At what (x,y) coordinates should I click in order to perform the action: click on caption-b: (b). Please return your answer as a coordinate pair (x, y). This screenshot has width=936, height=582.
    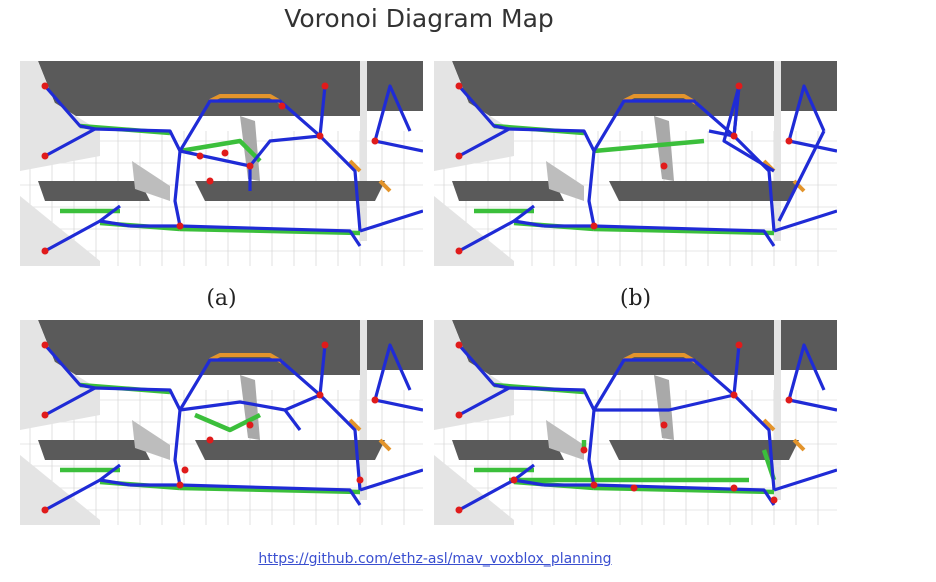
    Looking at the image, I should click on (635, 298).